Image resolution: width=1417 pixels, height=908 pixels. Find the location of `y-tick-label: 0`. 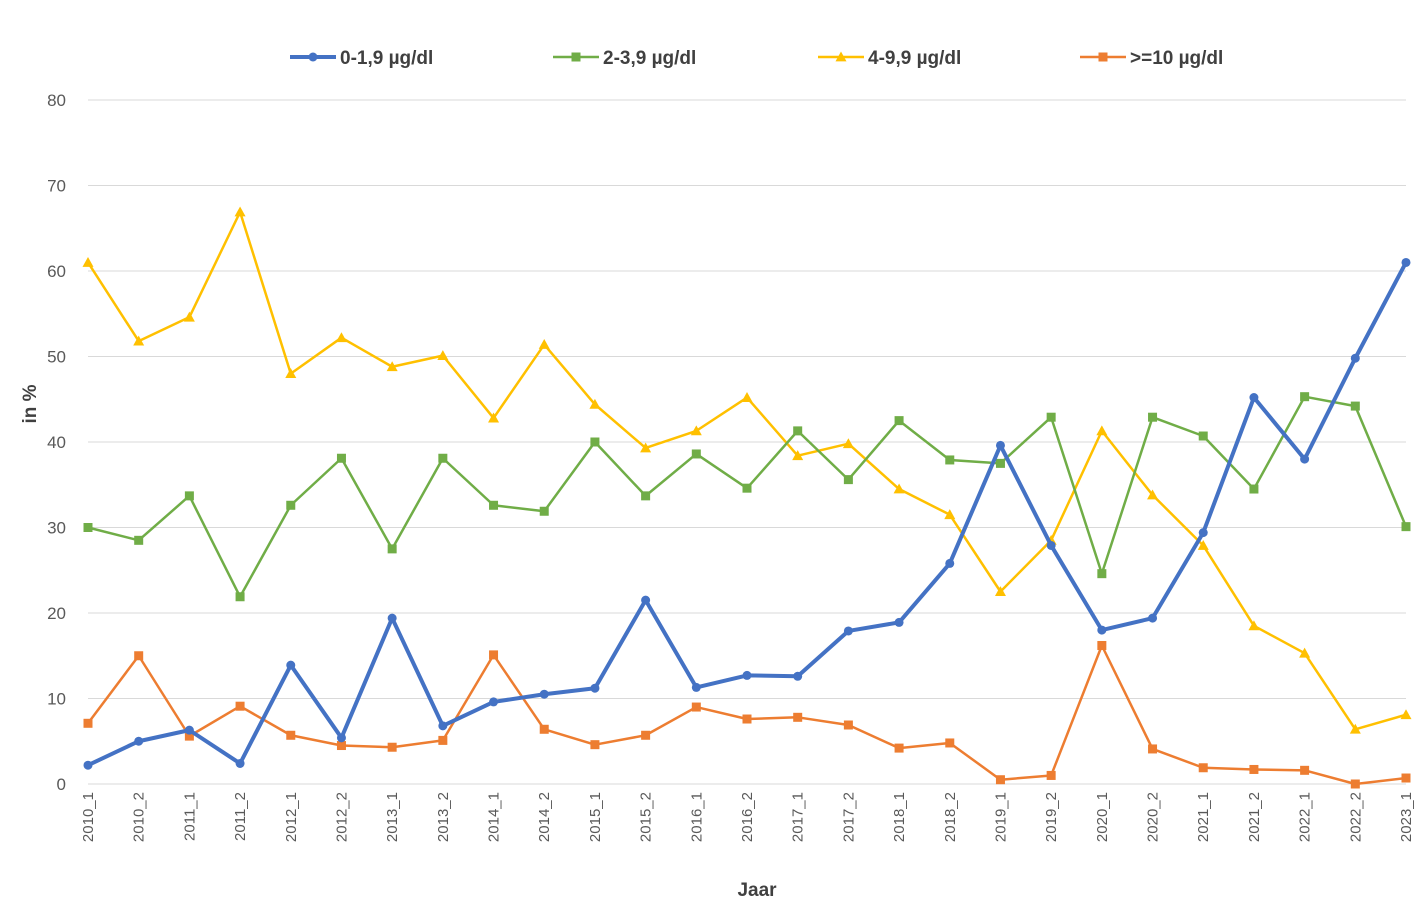

y-tick-label: 0 is located at coordinates (61, 784).